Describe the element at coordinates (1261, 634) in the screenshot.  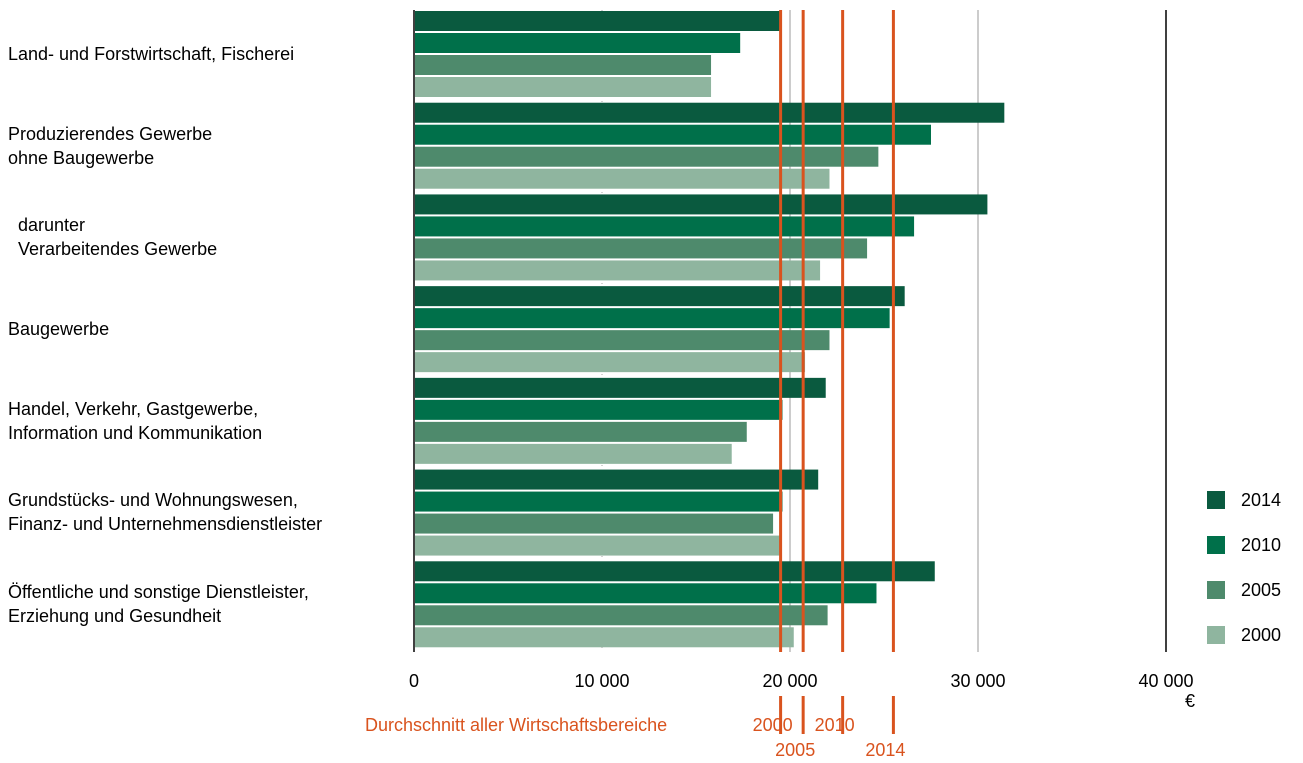
I see `legend-label: 2000` at that location.